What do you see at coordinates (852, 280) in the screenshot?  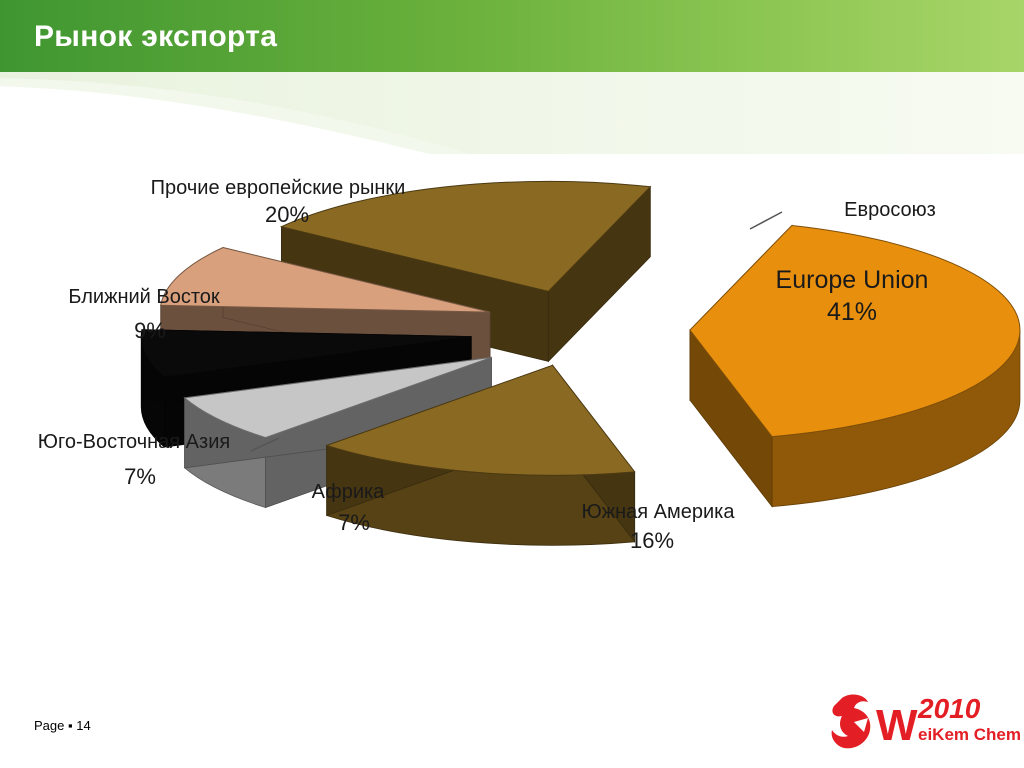 I see `slice-inner-label-0: Europe Union` at bounding box center [852, 280].